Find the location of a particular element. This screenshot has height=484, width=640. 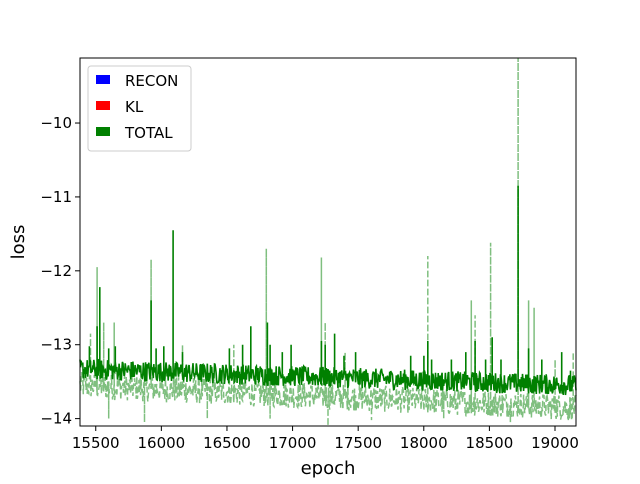

y-axis-ticks: −14 −13 −12 −11 −10 is located at coordinates (60, 271).